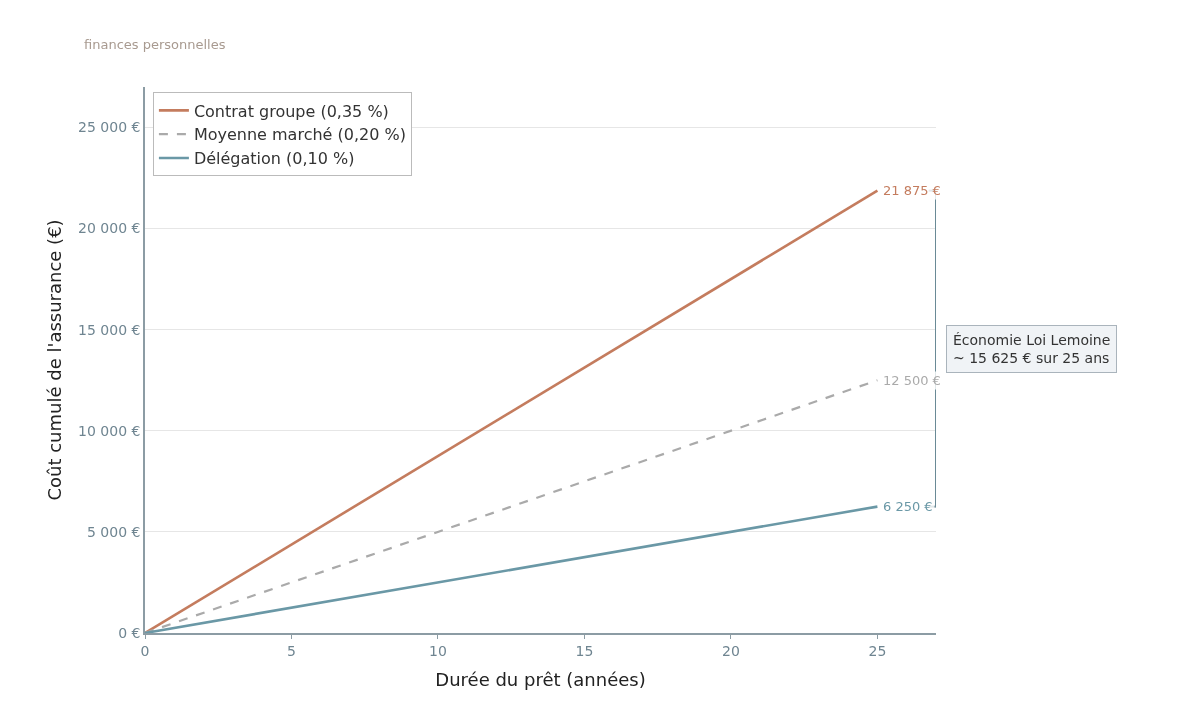  I want to click on y-tick-label: 0 €, so click(129, 632).